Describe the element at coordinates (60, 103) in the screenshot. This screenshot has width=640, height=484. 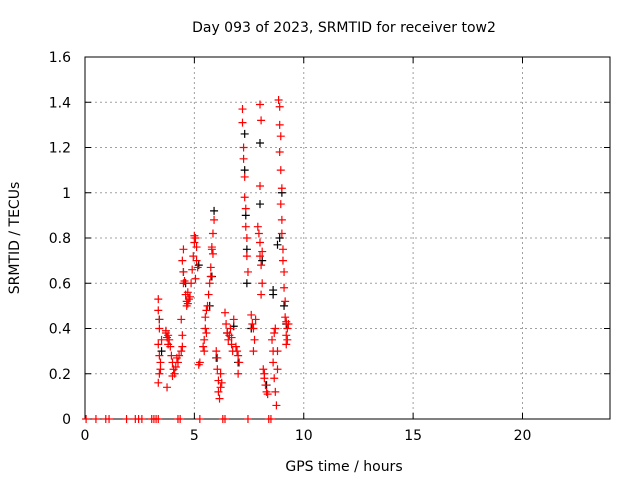
I see `y-tick-label: 1.4` at that location.